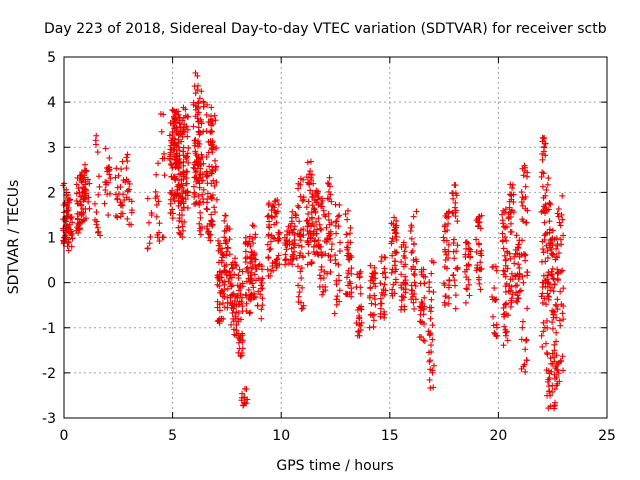 The width and height of the screenshot is (640, 480). Describe the element at coordinates (498, 436) in the screenshot. I see `x-tick-label: 20` at that location.